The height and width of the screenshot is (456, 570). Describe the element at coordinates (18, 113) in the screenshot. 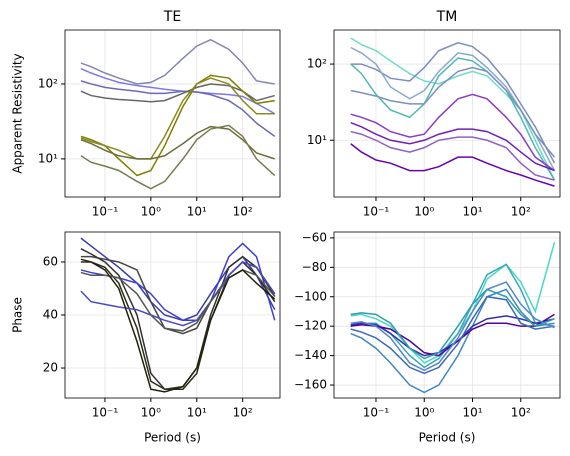

I see `y-axis-label: Apparent Resistivity` at that location.